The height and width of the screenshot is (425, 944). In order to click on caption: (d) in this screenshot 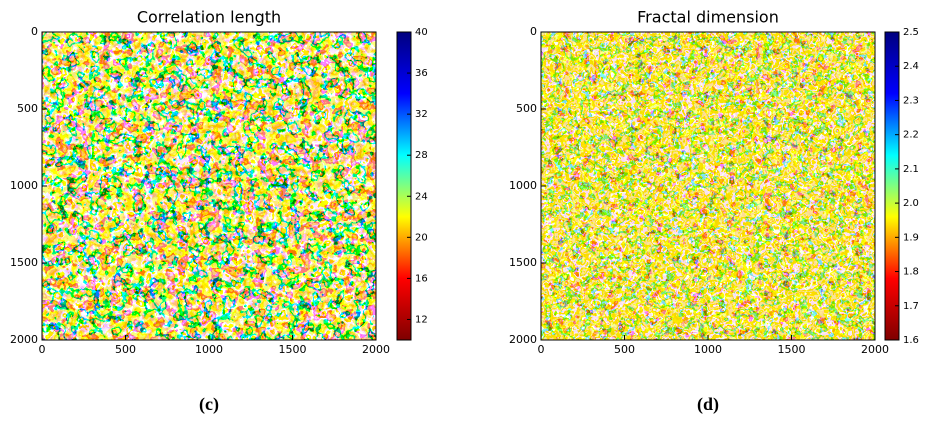, I will do `click(708, 404)`.